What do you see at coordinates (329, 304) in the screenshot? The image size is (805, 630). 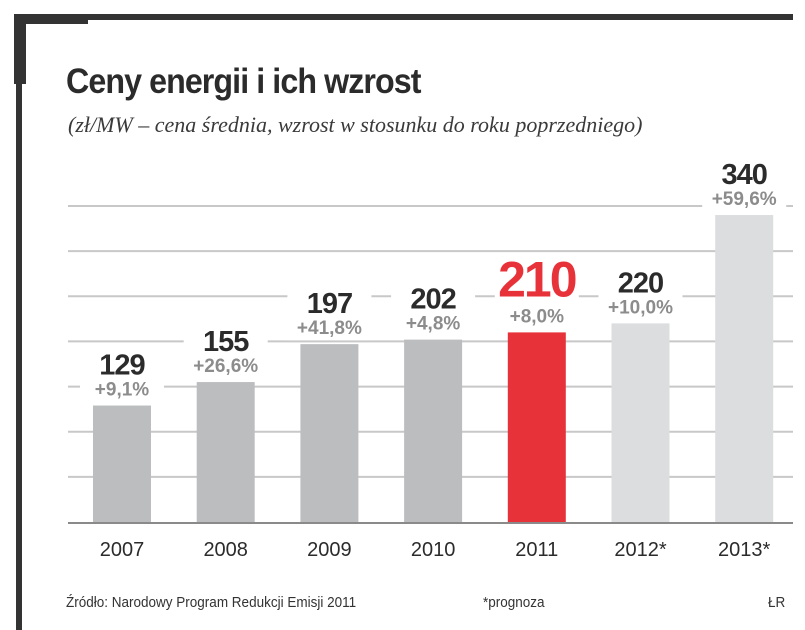 I see `value-label: 197` at bounding box center [329, 304].